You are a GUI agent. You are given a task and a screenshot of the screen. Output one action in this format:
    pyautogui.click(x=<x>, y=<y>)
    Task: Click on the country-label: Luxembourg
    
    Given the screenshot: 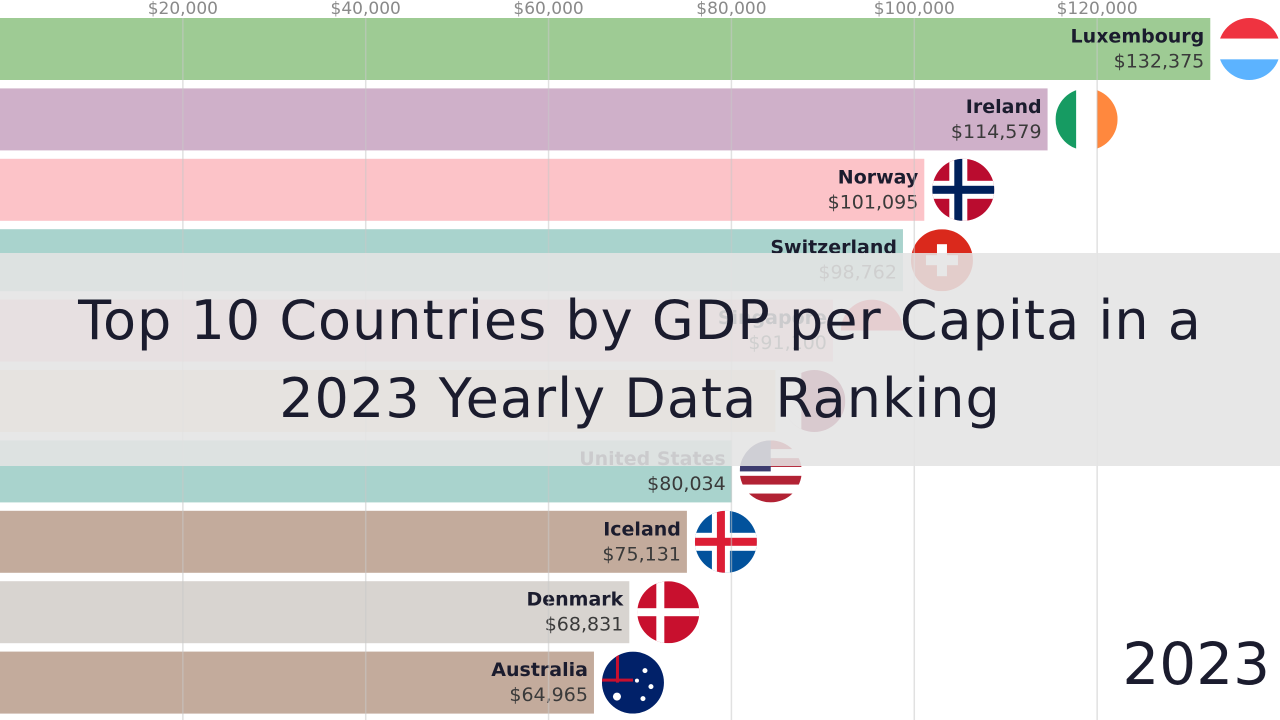 What is the action you would take?
    pyautogui.click(x=1138, y=37)
    